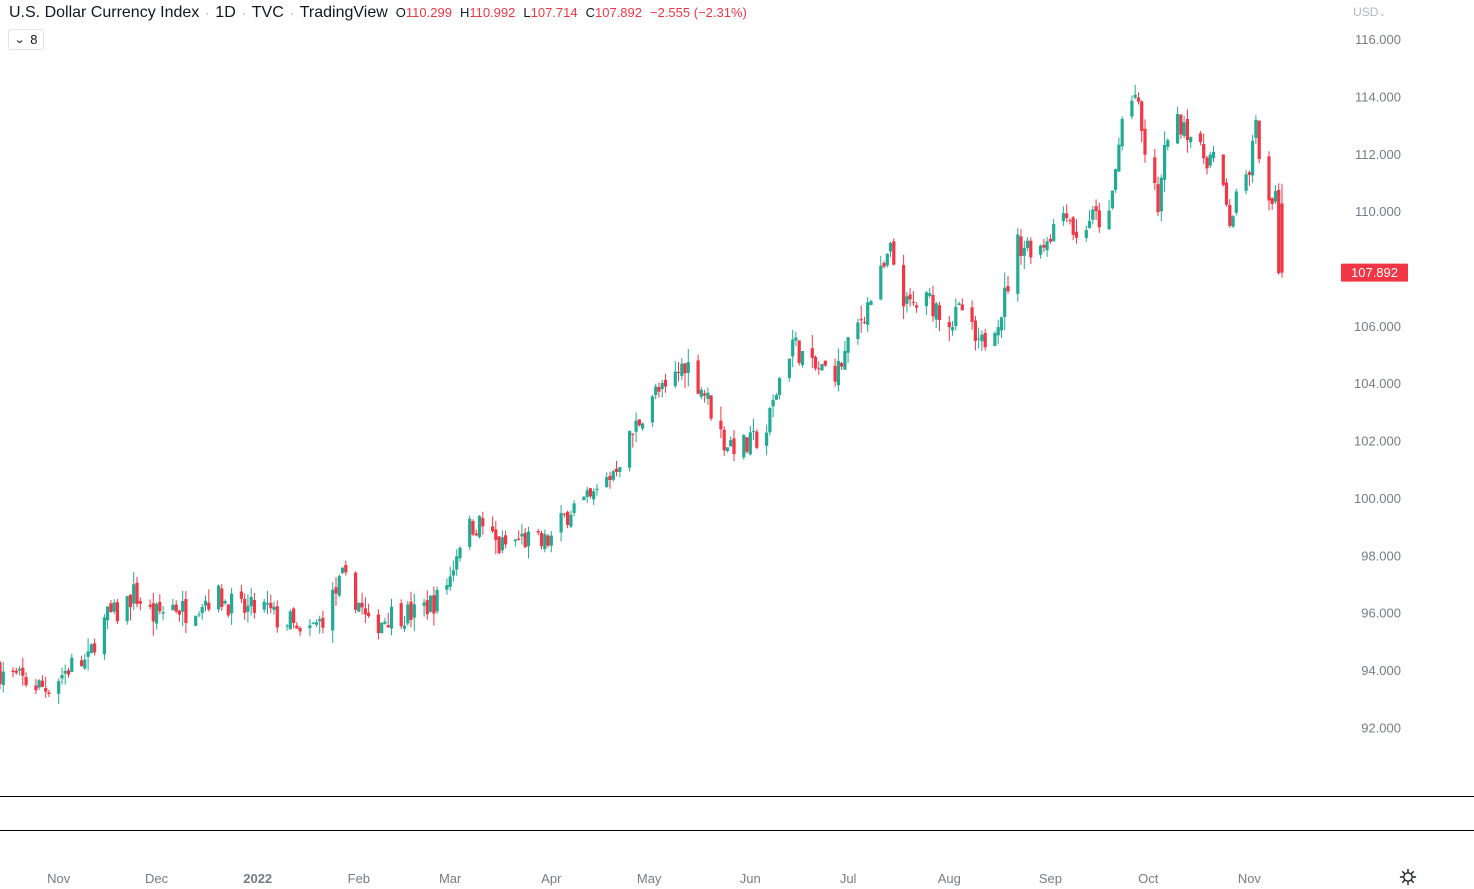  What do you see at coordinates (359, 878) in the screenshot?
I see `time-tick-label: Feb` at bounding box center [359, 878].